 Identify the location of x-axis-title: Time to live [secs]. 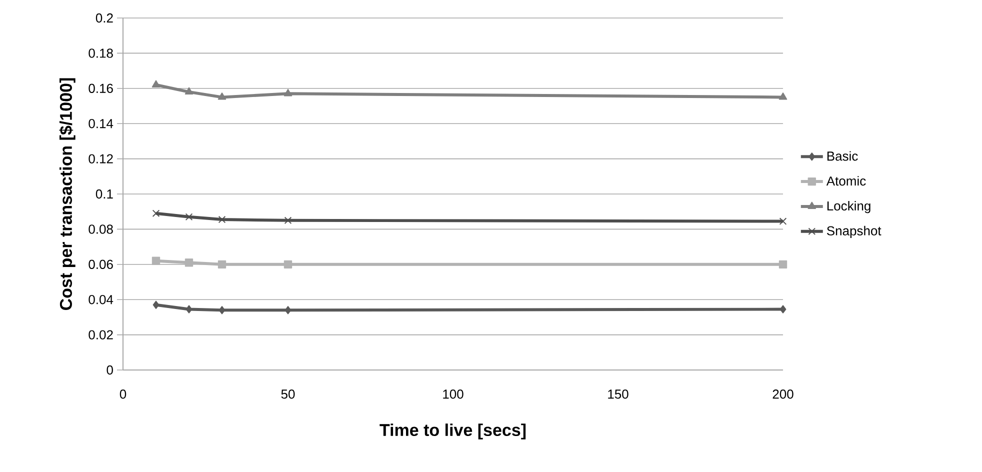
(453, 432).